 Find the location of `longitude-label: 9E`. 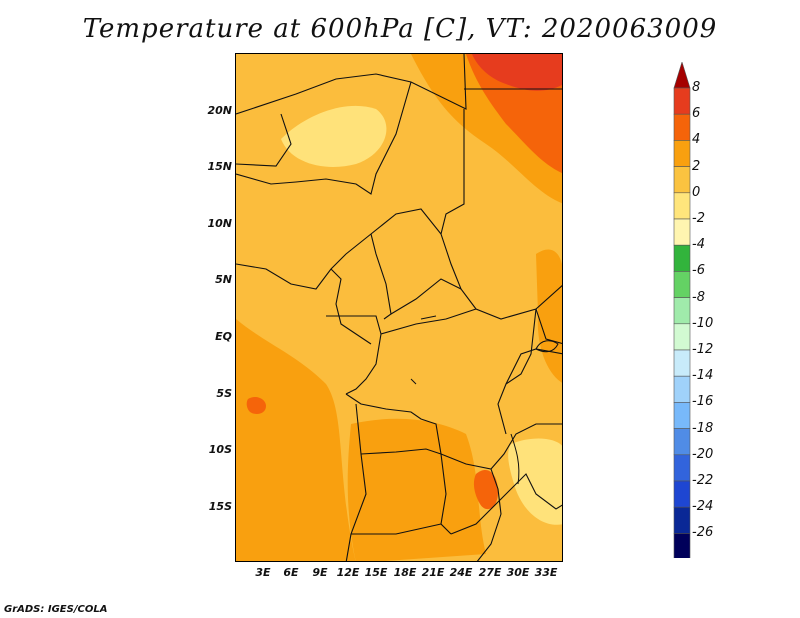

longitude-label: 9E is located at coordinates (320, 572).